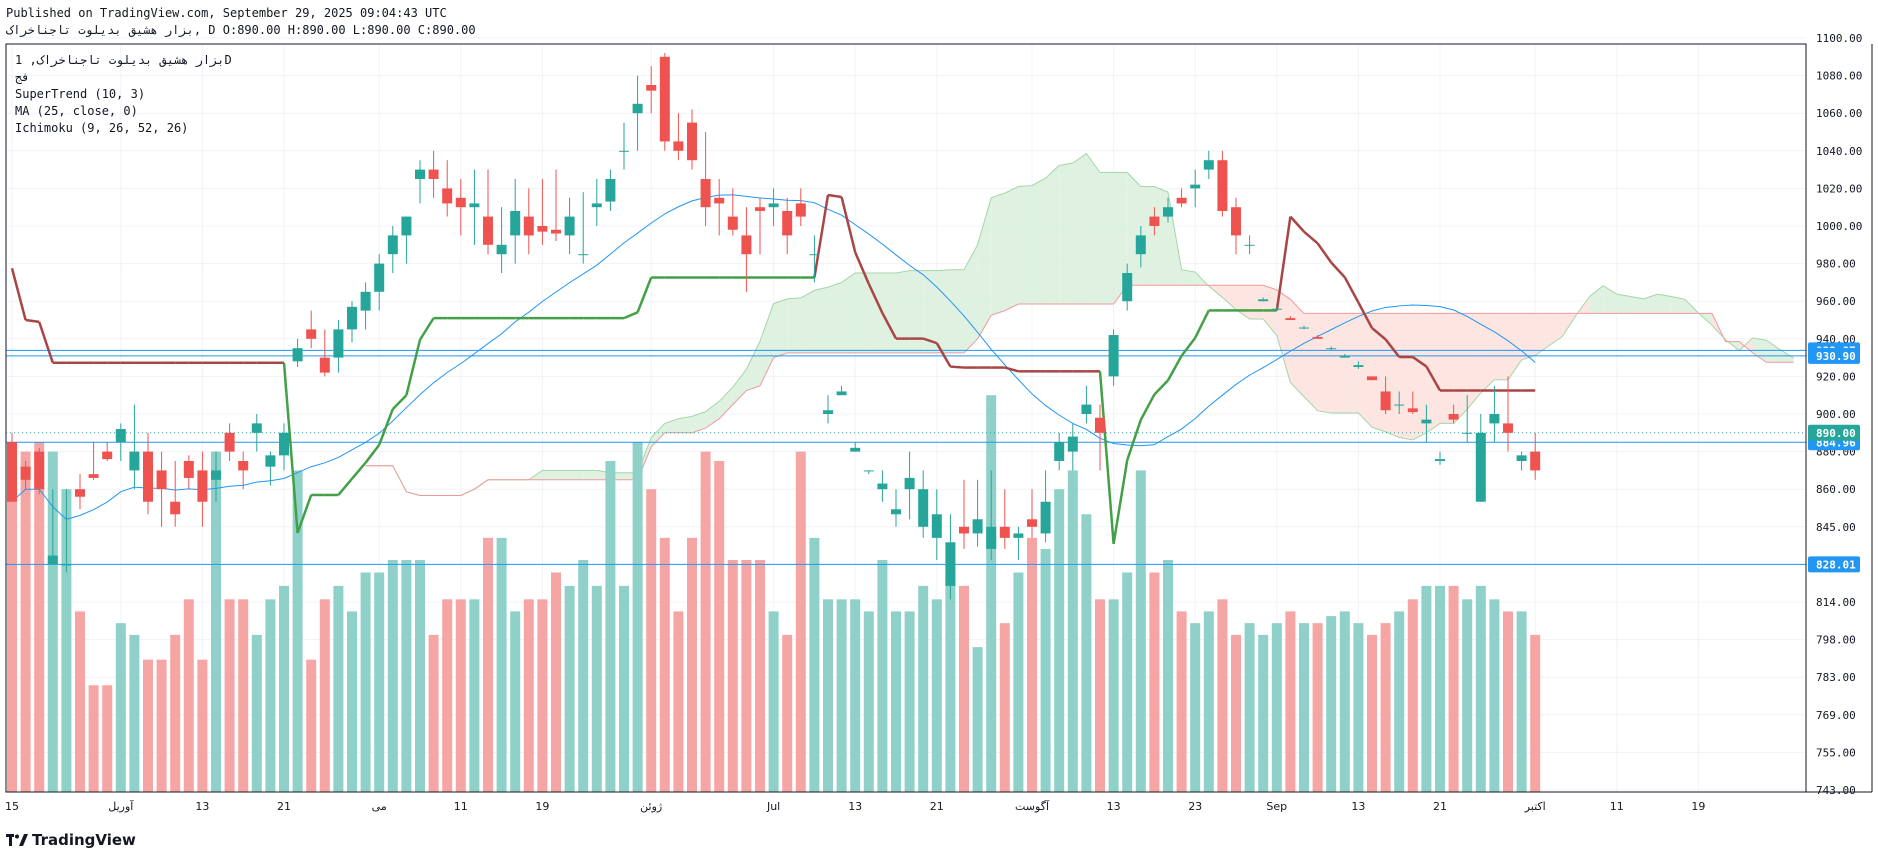  What do you see at coordinates (1836, 356) in the screenshot?
I see `price-line-label: 930.90` at bounding box center [1836, 356].